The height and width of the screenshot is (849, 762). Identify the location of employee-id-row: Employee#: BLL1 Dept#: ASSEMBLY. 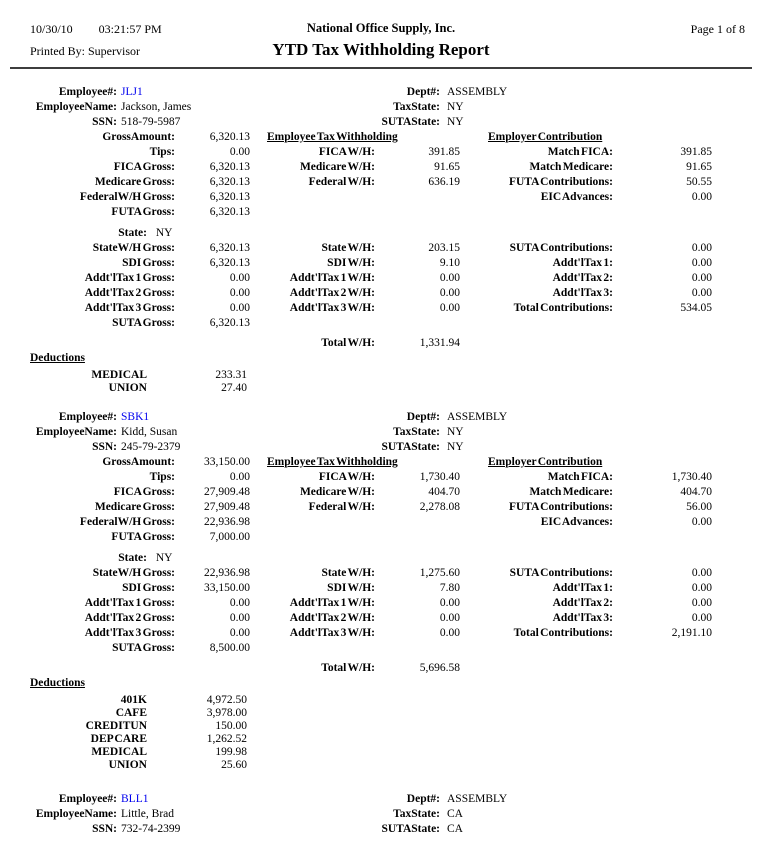
(396, 799).